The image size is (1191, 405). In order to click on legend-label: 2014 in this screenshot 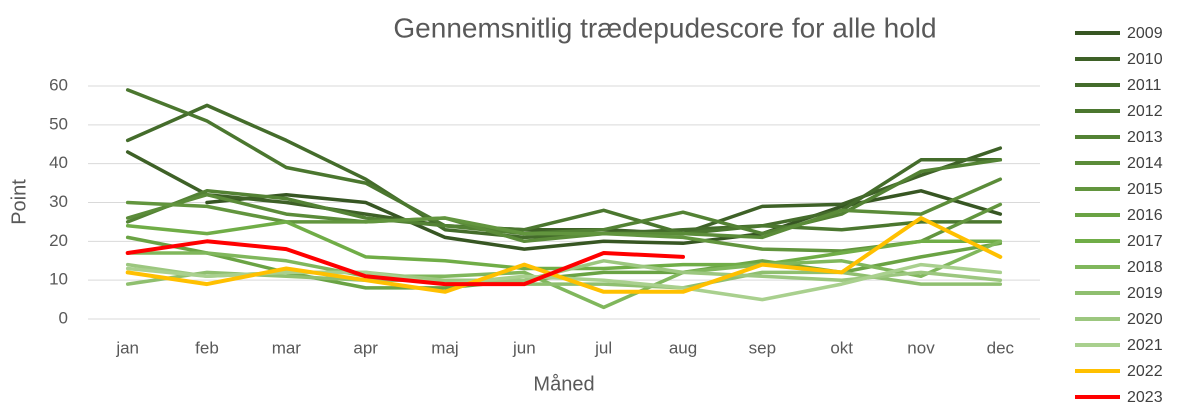, I will do `click(1145, 163)`.